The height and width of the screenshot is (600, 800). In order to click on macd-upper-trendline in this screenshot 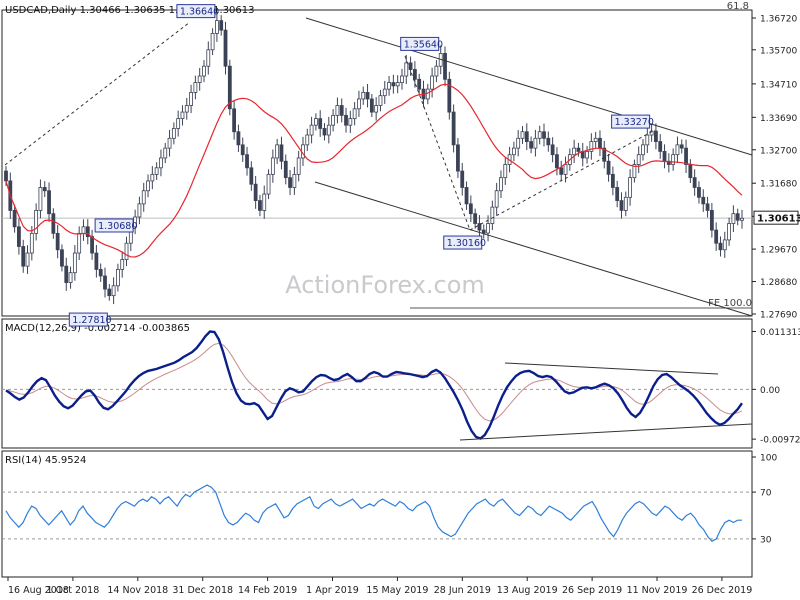, I will do `click(611, 368)`.